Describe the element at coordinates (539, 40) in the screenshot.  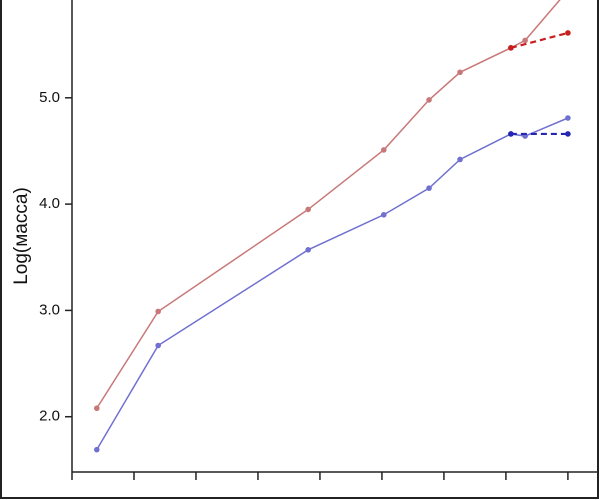
I see `series-line` at that location.